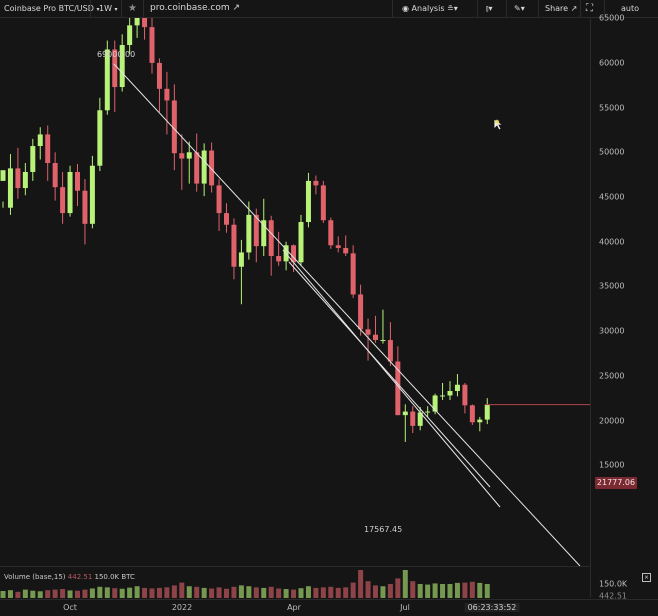 The height and width of the screenshot is (616, 658). Describe the element at coordinates (630, 8) in the screenshot. I see `scale-mode-button: auto` at that location.